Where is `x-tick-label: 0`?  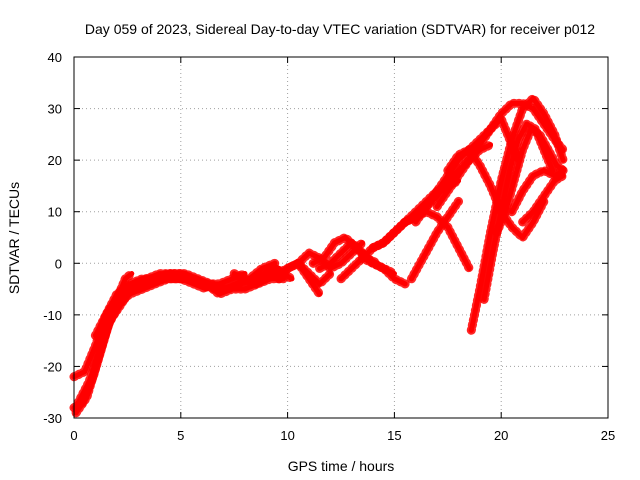
x-tick-label: 0 is located at coordinates (73, 435).